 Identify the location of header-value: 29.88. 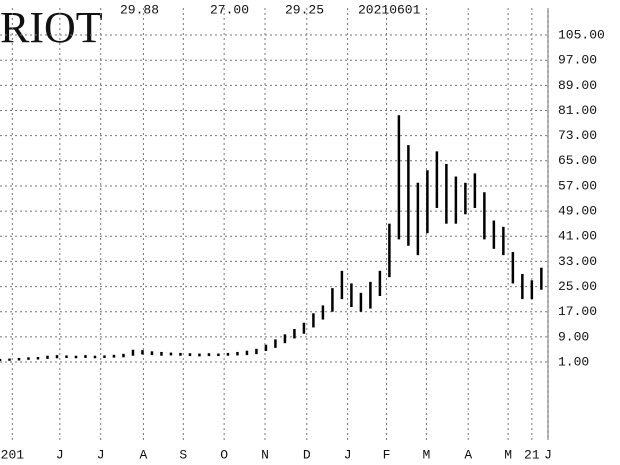
(139, 9).